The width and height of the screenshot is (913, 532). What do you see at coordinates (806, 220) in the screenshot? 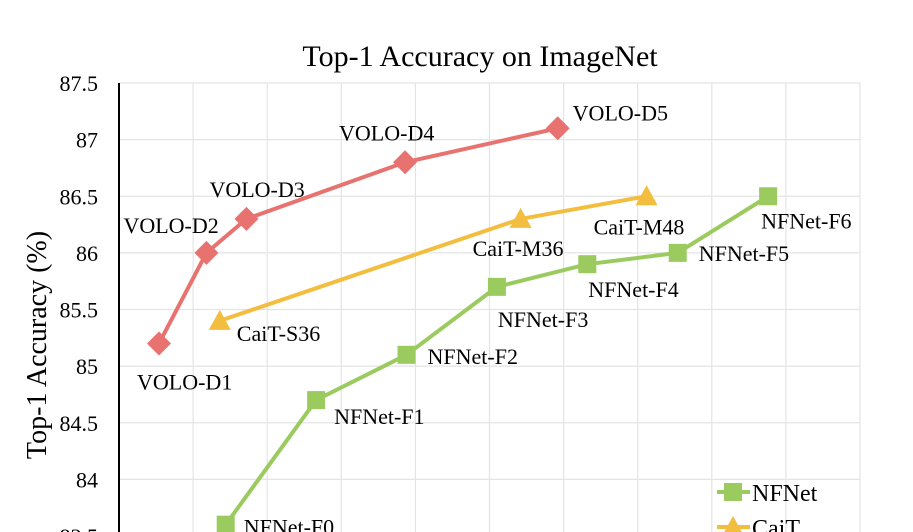
I see `point-label: NFNet-F6` at bounding box center [806, 220].